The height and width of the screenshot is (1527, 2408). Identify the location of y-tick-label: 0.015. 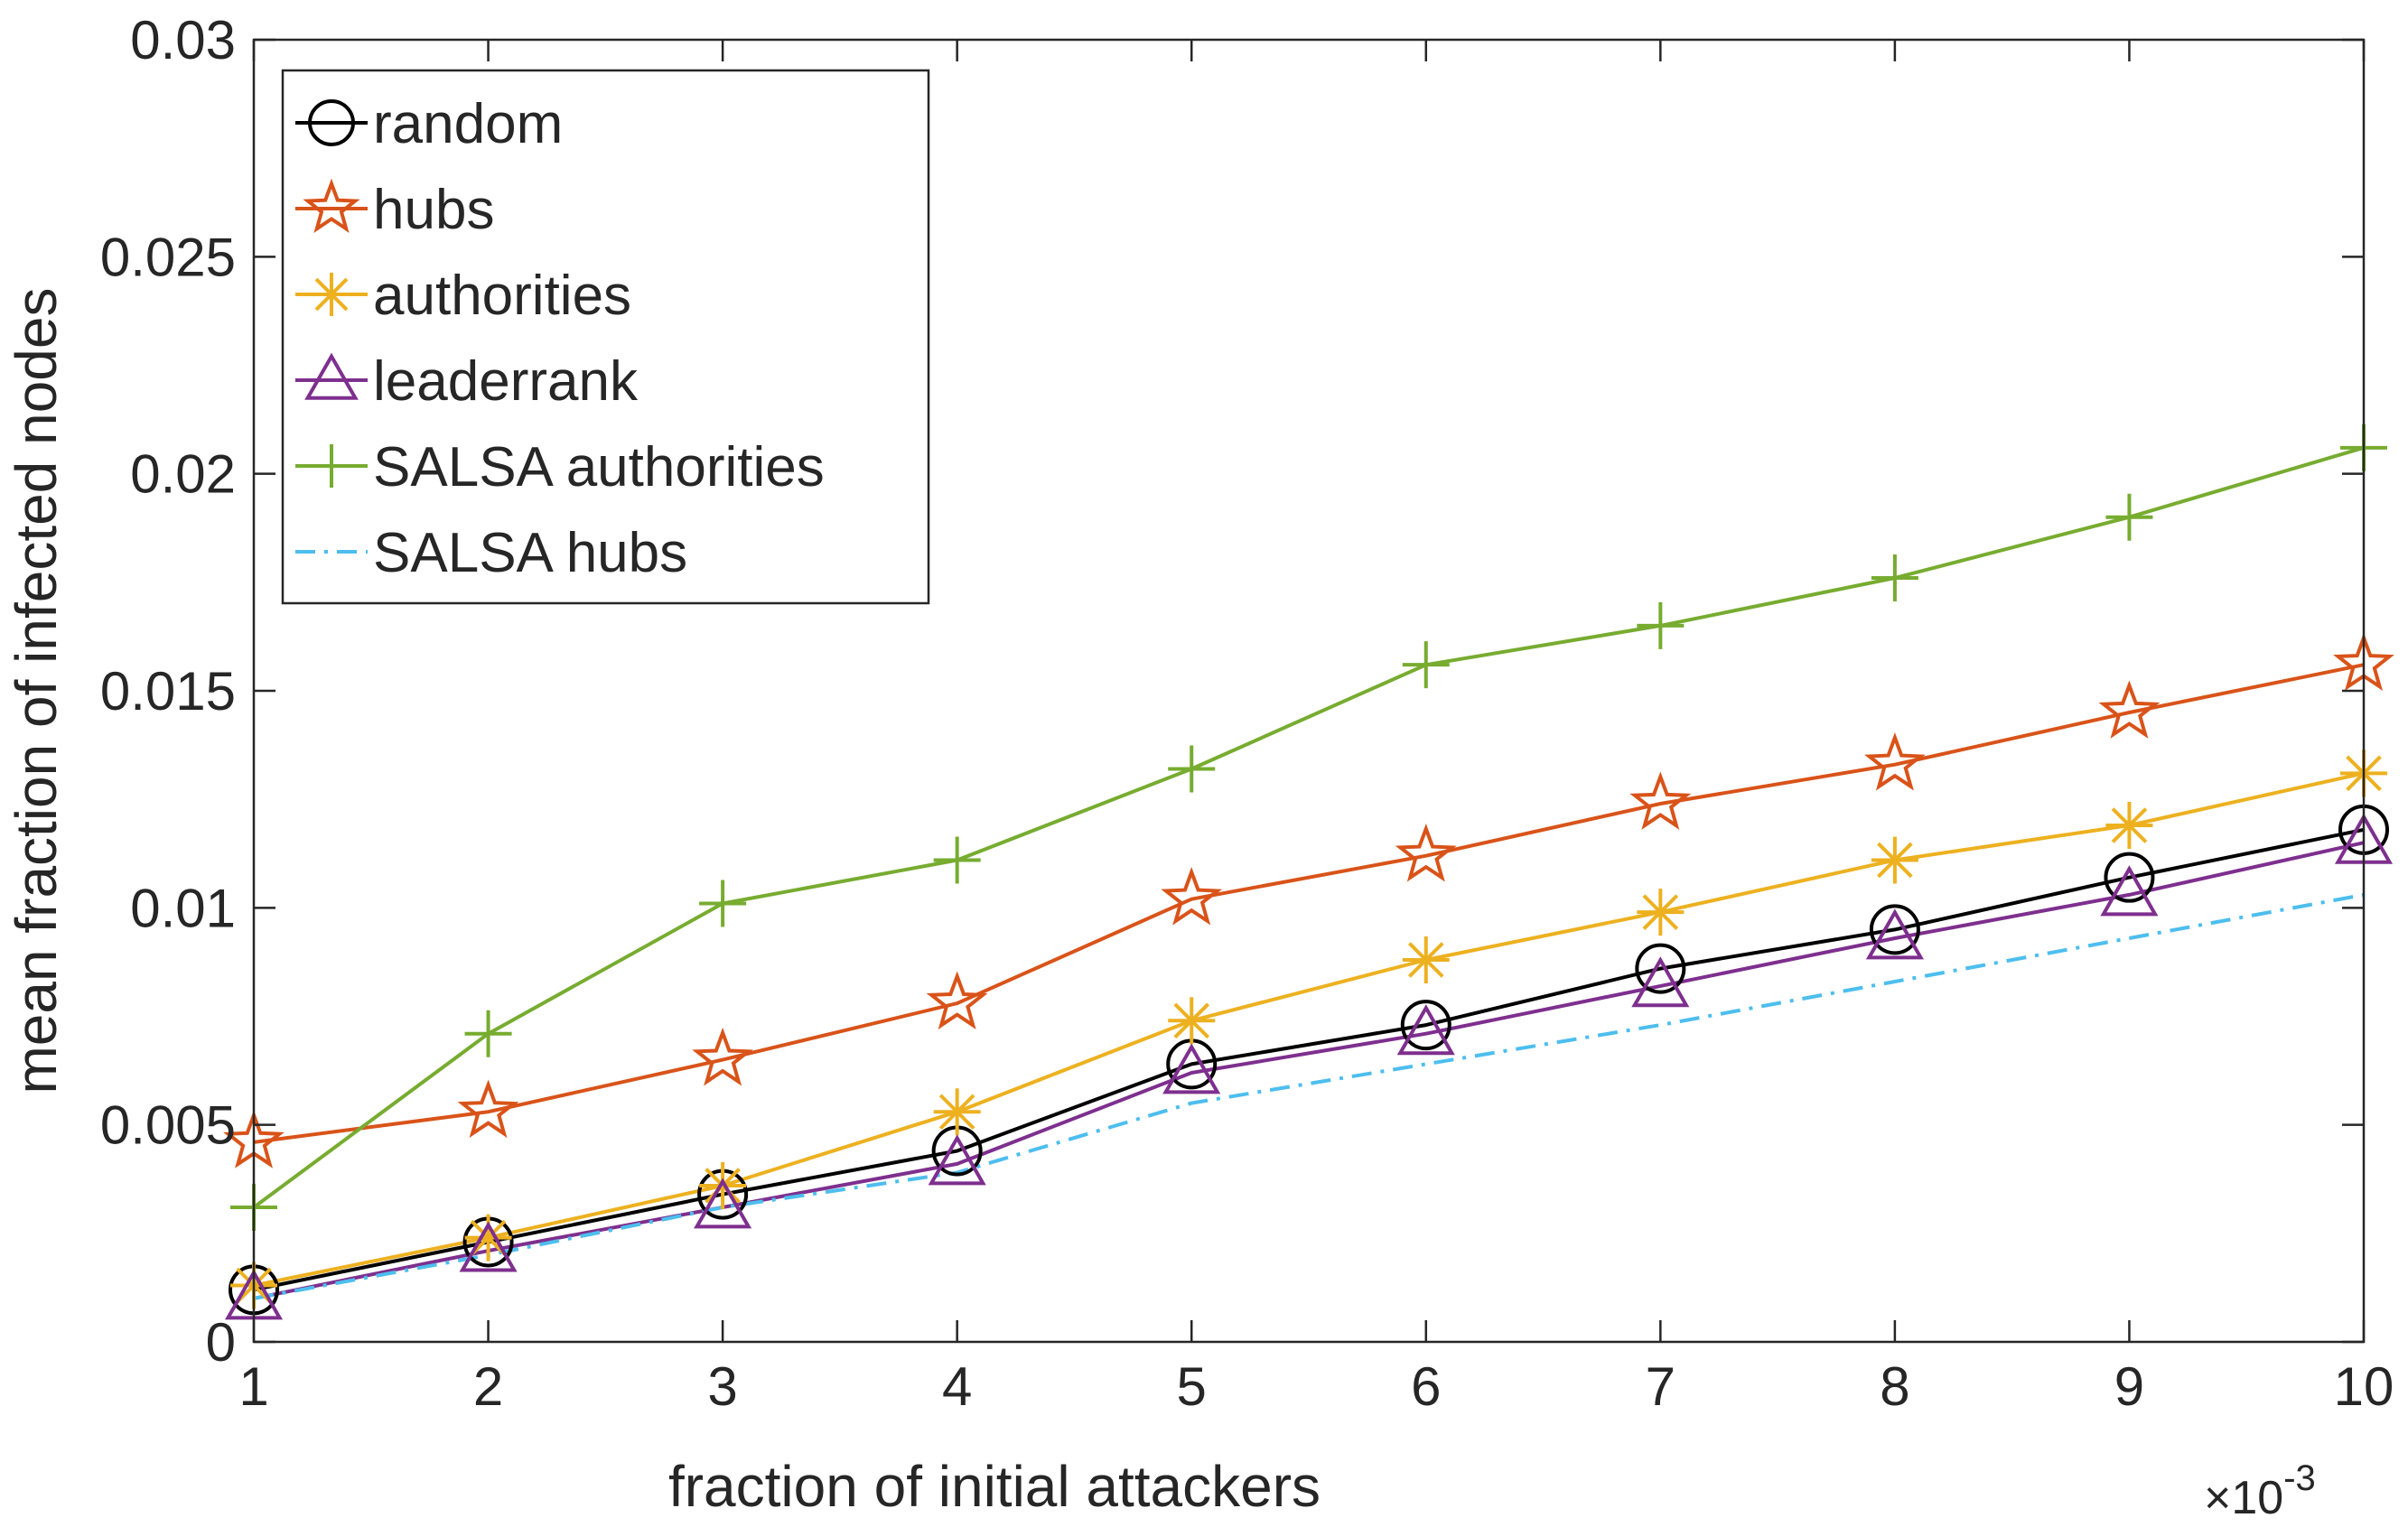
(168, 691).